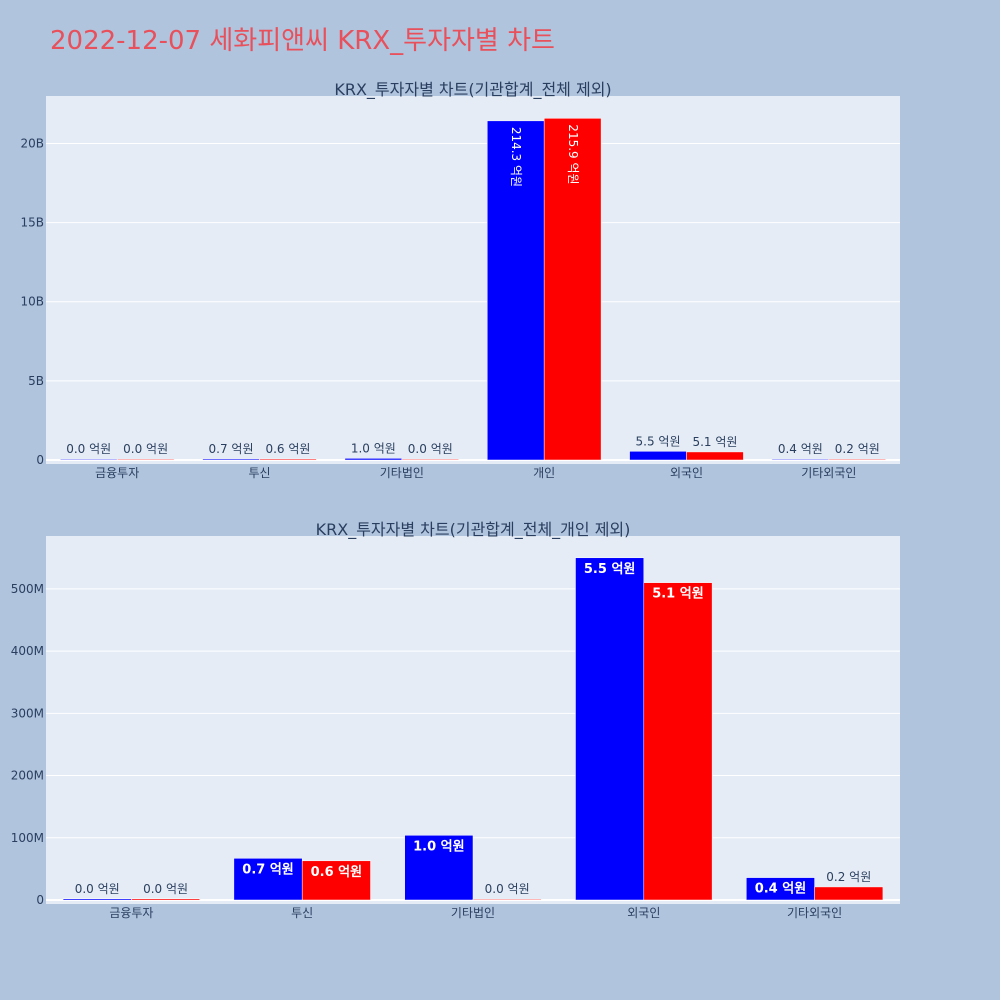 The height and width of the screenshot is (1000, 1000). Describe the element at coordinates (473, 530) in the screenshot. I see `chart-1-title: KRX_투자자별 차트(기관합계_전체_개인 제외)` at that location.